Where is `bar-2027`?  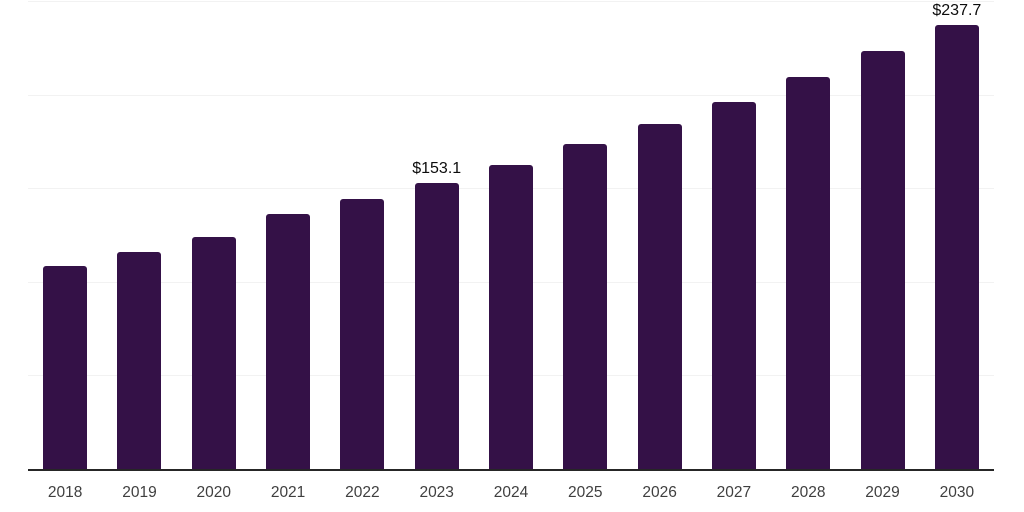
bar-2027 is located at coordinates (733, 286).